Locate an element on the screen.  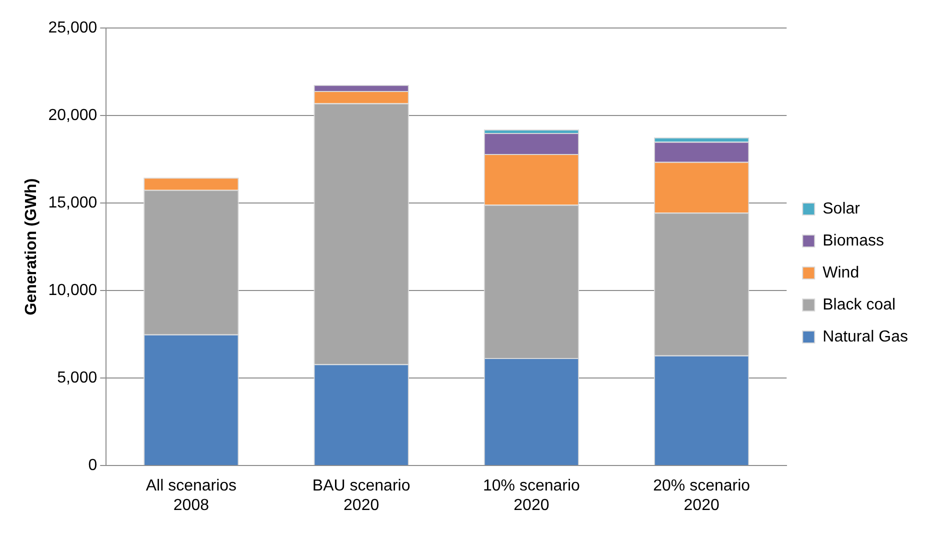
legend-label: Solar is located at coordinates (841, 209).